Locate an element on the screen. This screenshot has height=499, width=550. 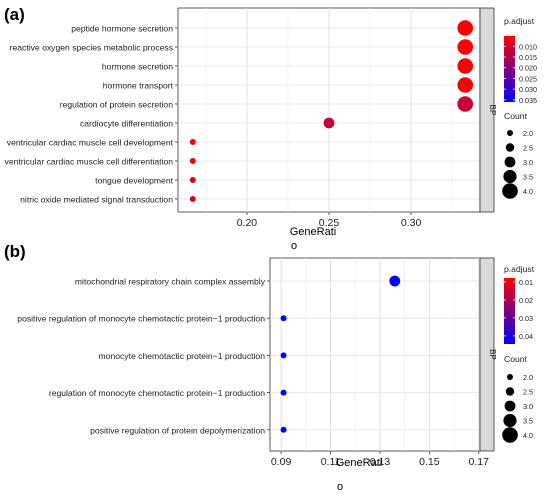
x-tick-label: 0.15 is located at coordinates (429, 462).